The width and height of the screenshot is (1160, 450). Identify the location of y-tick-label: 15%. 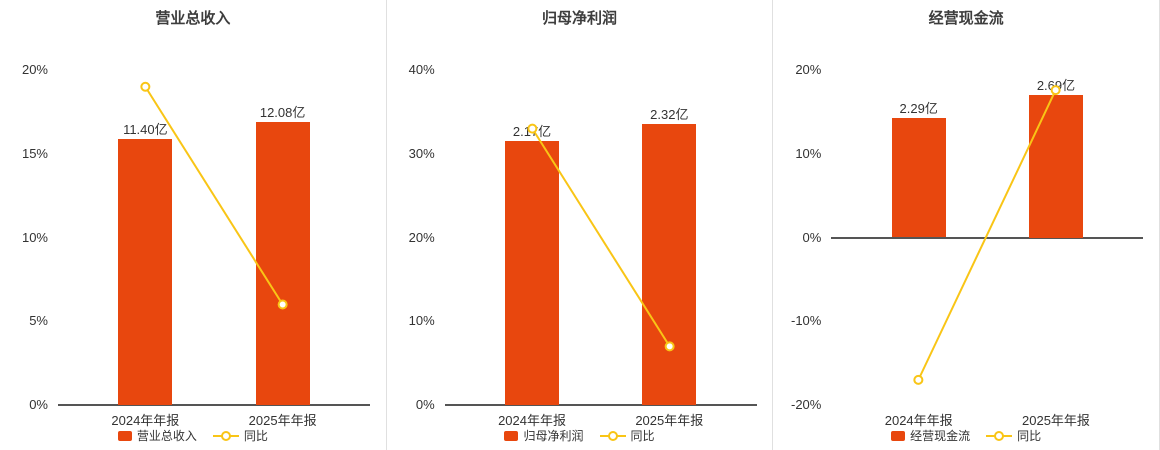
(34, 153).